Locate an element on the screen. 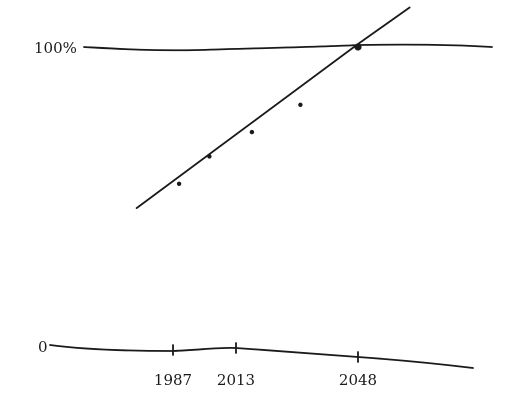  data-point-2048 is located at coordinates (357, 46).